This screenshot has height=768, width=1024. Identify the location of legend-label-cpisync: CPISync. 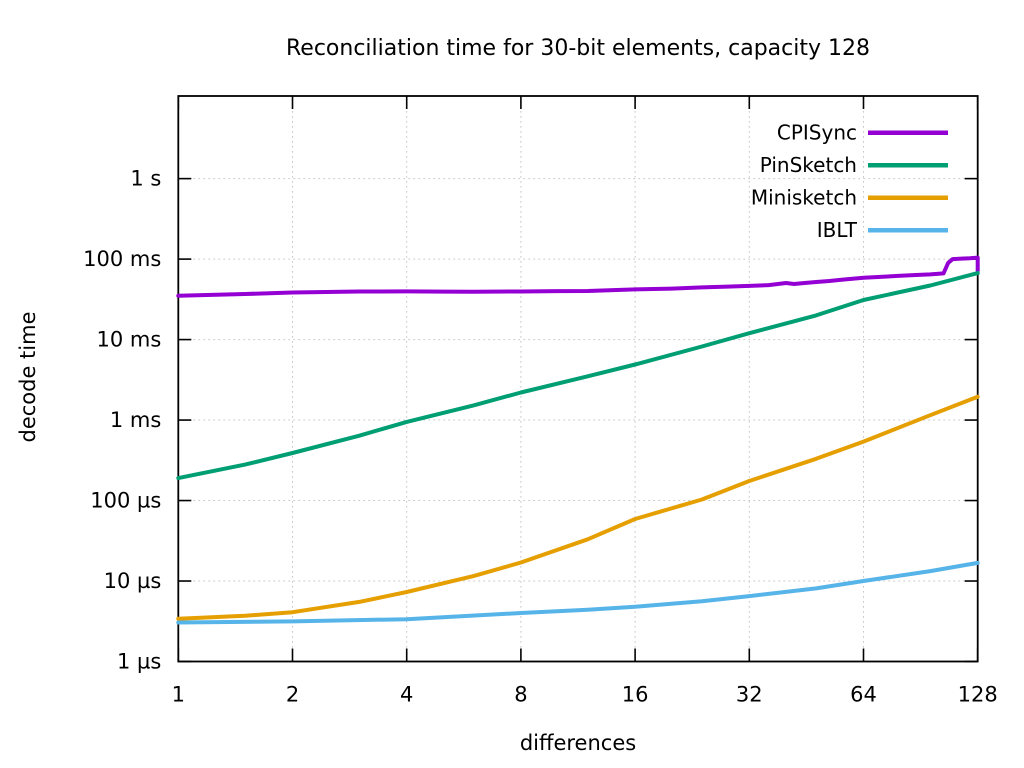
(817, 133).